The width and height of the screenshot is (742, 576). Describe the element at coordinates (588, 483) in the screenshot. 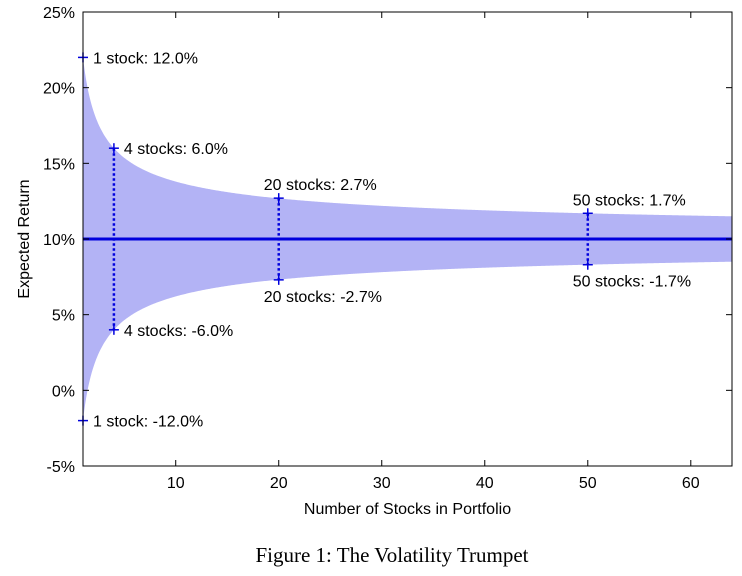

I see `x-tick-label: 50` at that location.